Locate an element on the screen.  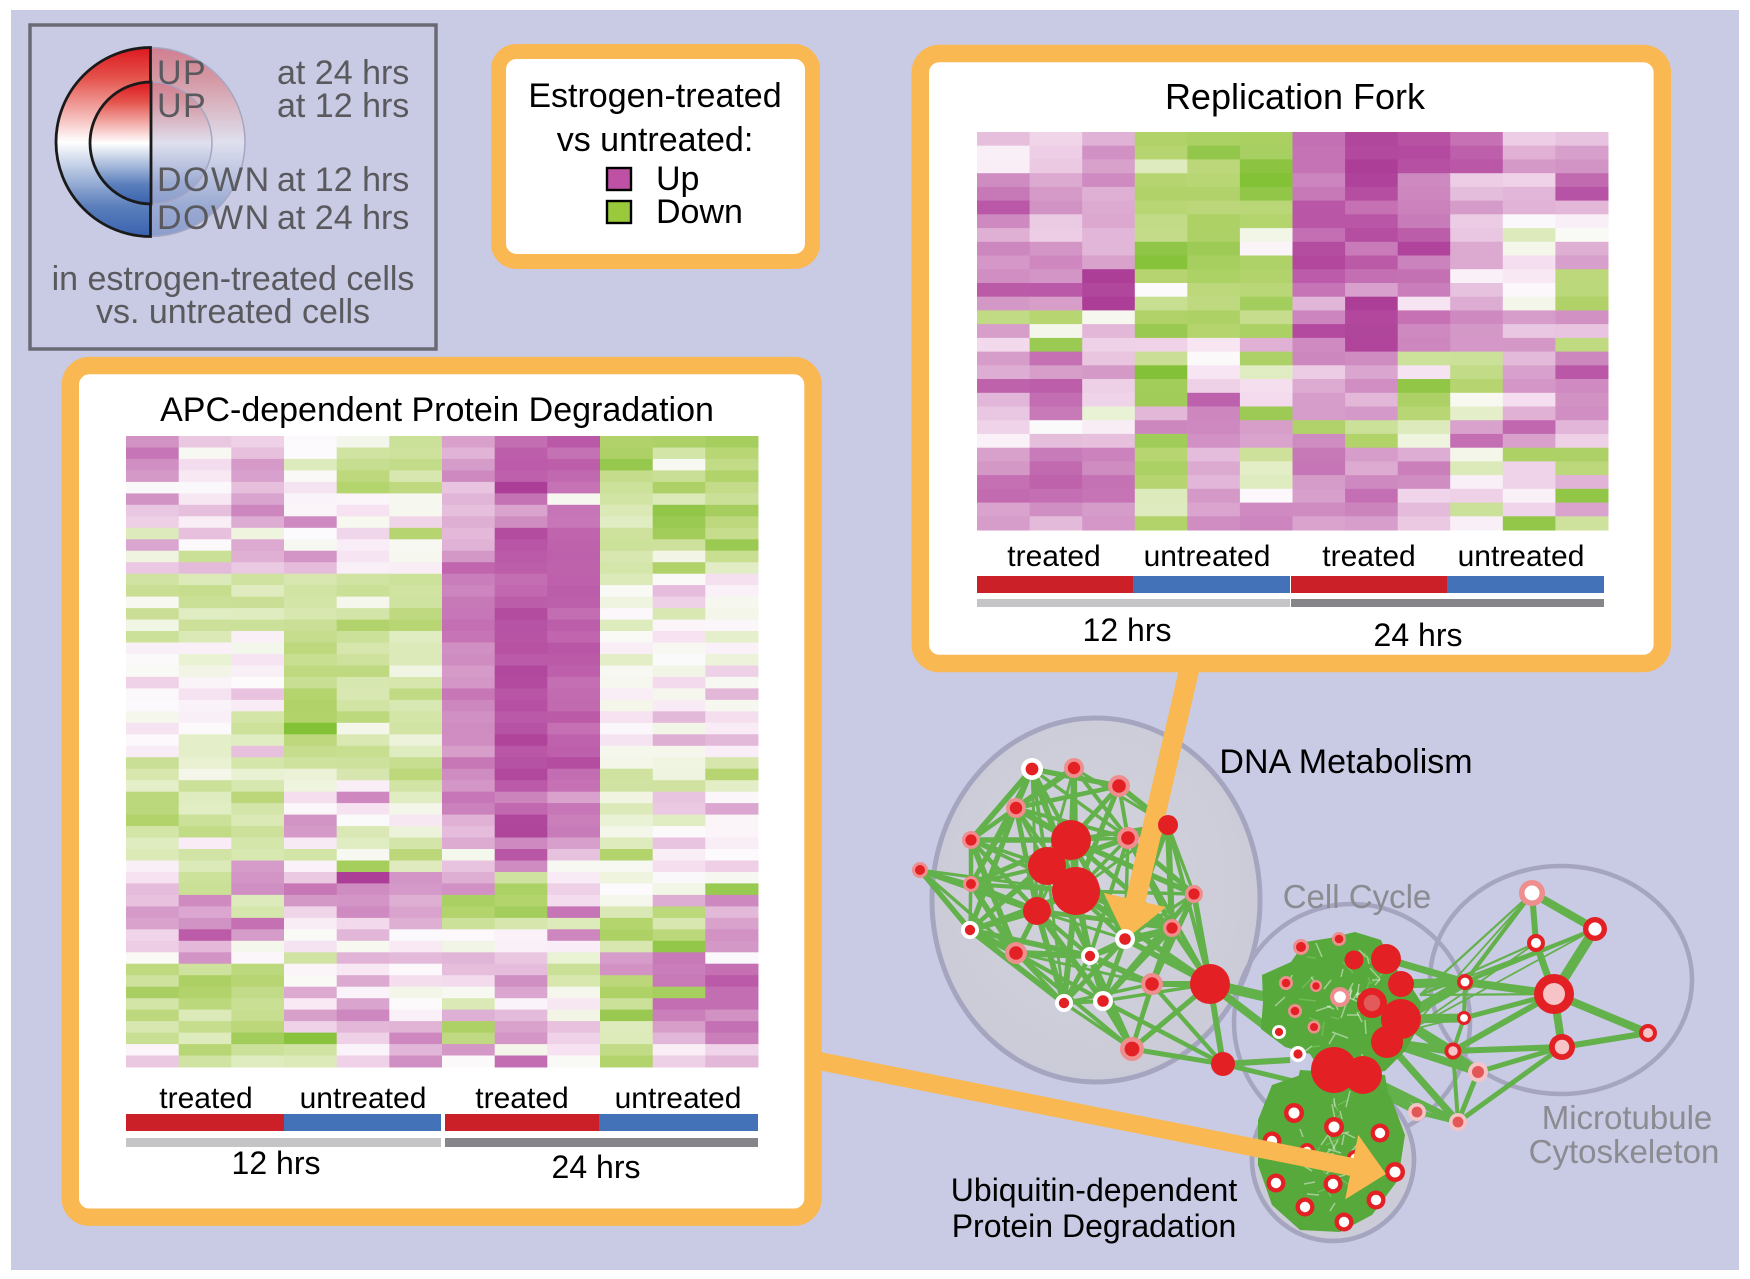
svg-text: DNA Metabolism is located at coordinates (1345, 762).